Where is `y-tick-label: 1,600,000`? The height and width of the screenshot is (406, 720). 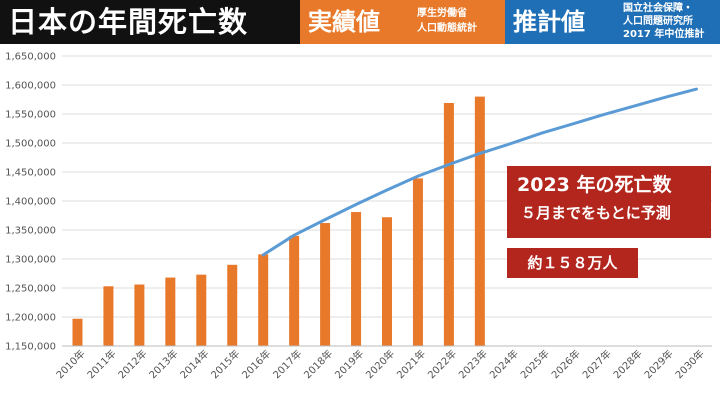 y-tick-label: 1,600,000 is located at coordinates (30, 86).